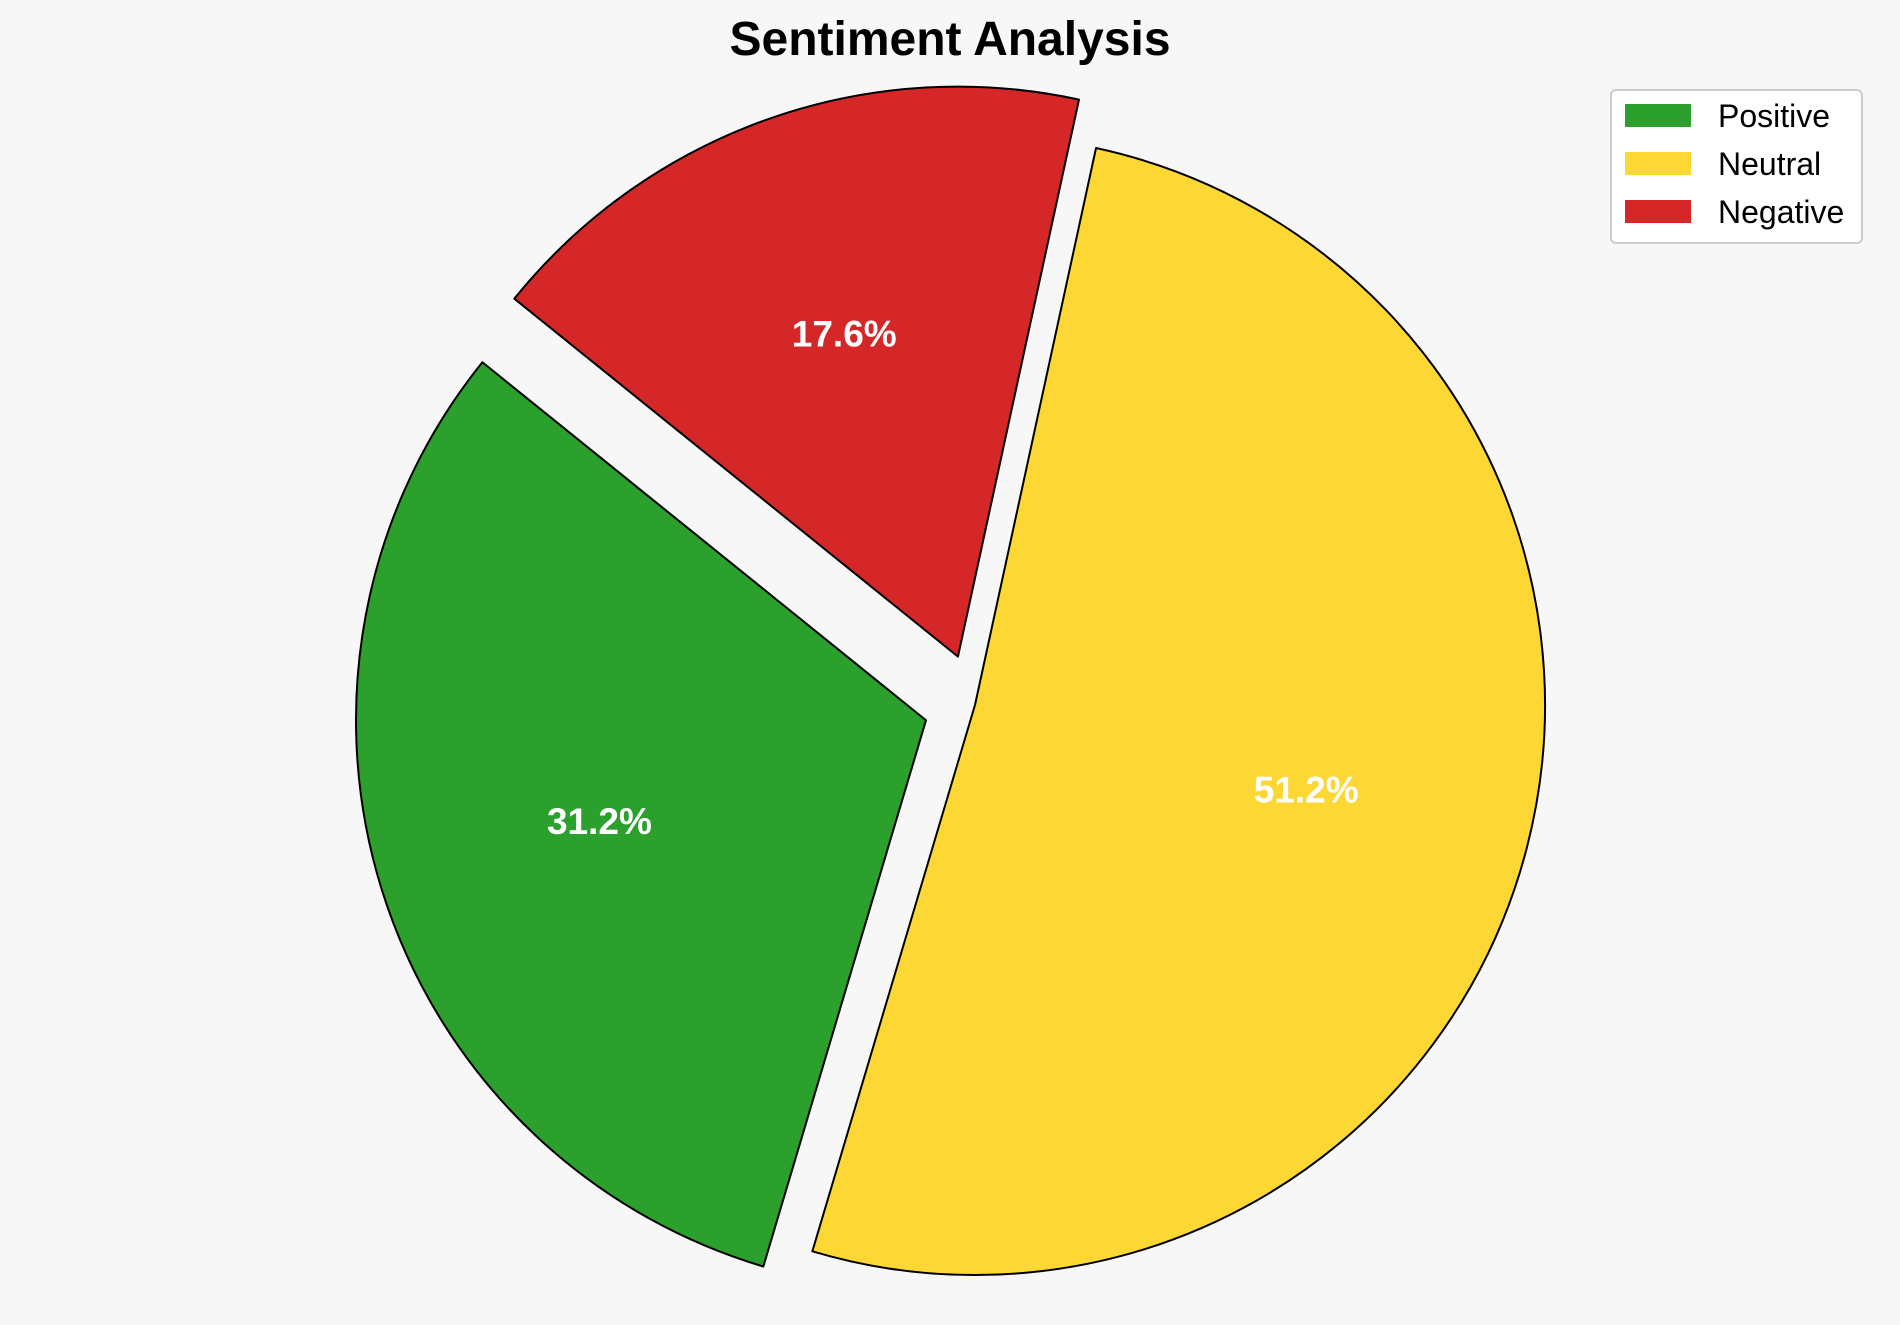 The width and height of the screenshot is (1900, 1325). I want to click on slice-label-neutral: 51.2%, so click(1306, 790).